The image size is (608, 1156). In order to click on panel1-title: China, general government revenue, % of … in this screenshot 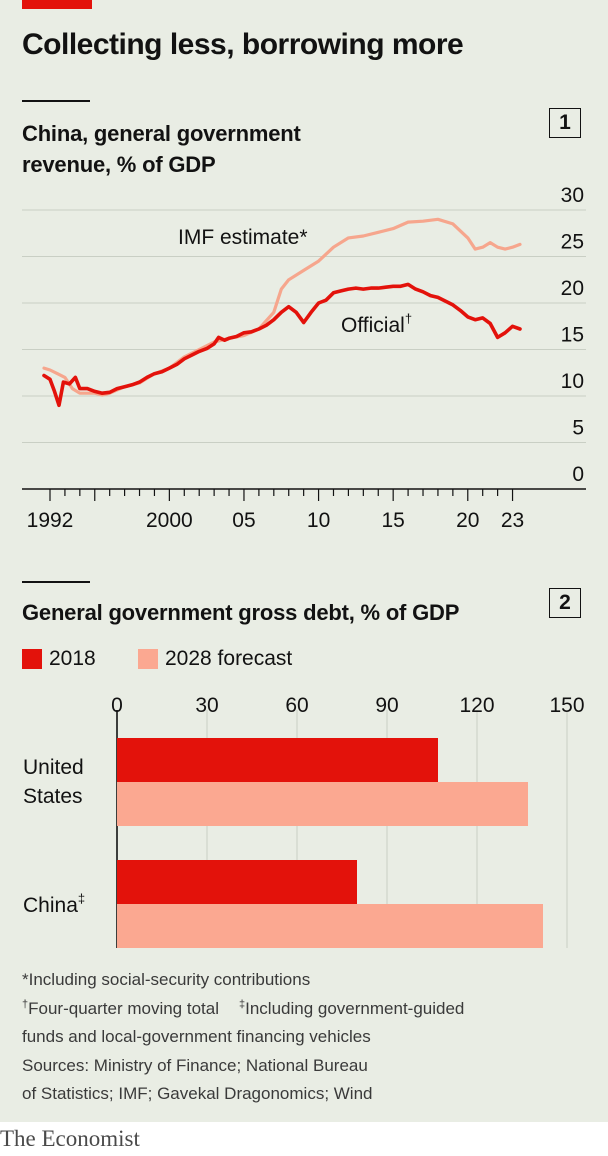, I will do `click(161, 149)`.